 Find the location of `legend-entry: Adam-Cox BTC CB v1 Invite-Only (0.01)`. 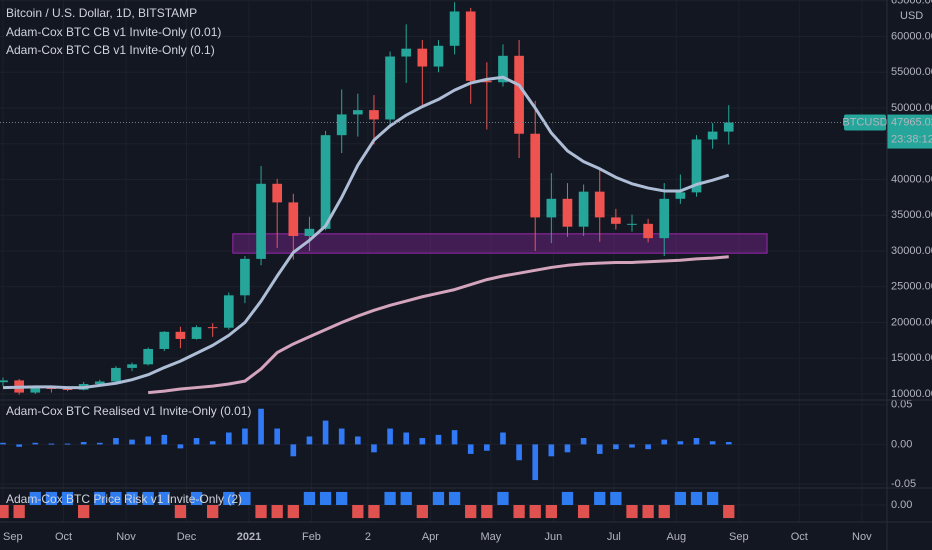

legend-entry: Adam-Cox BTC CB v1 Invite-Only (0.01) is located at coordinates (113, 32).